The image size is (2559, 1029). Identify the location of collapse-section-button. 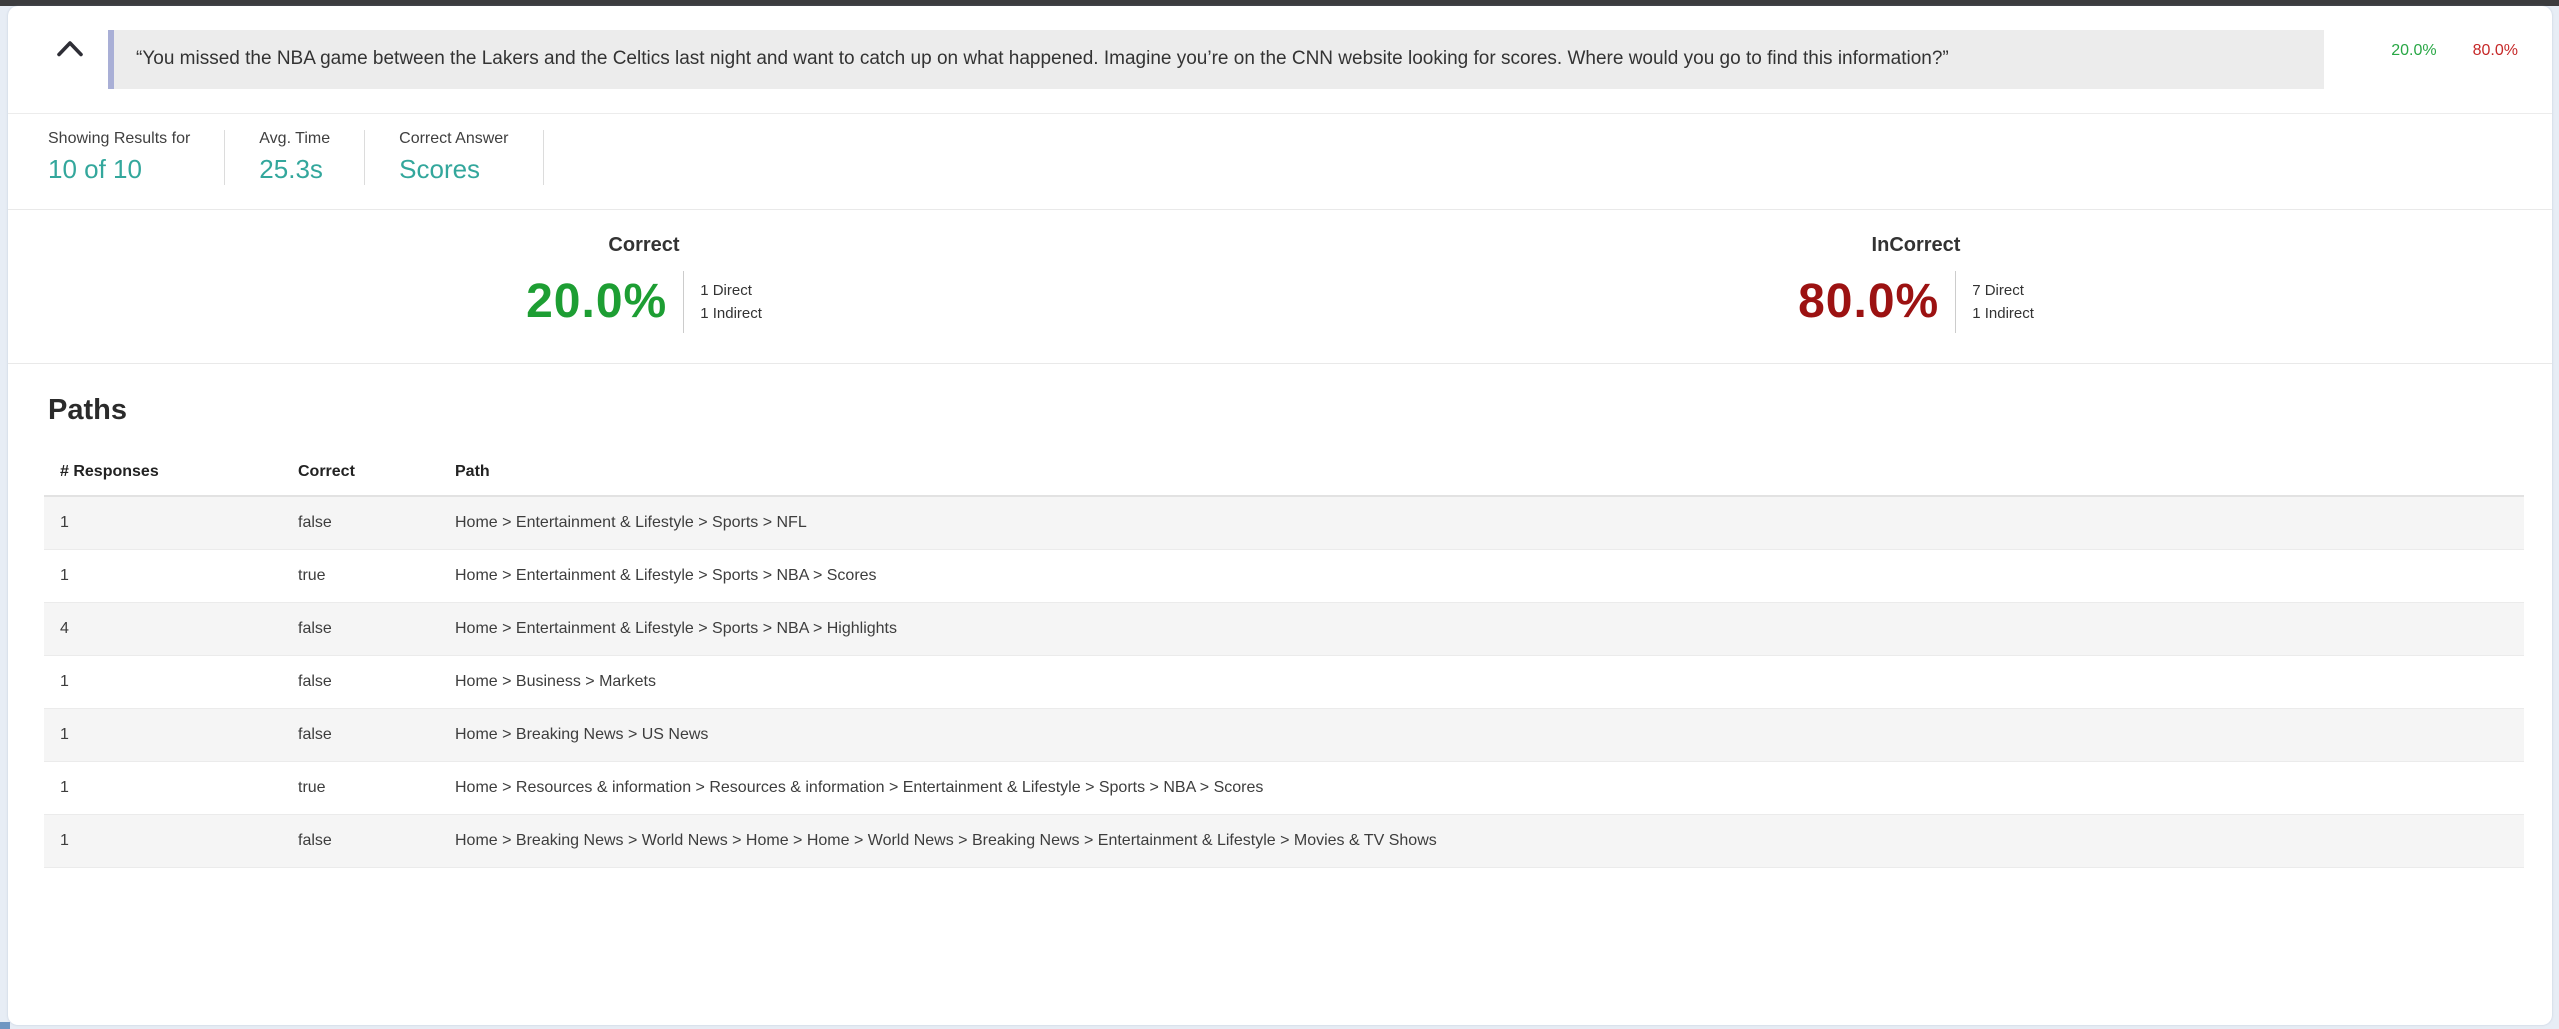
(70, 48).